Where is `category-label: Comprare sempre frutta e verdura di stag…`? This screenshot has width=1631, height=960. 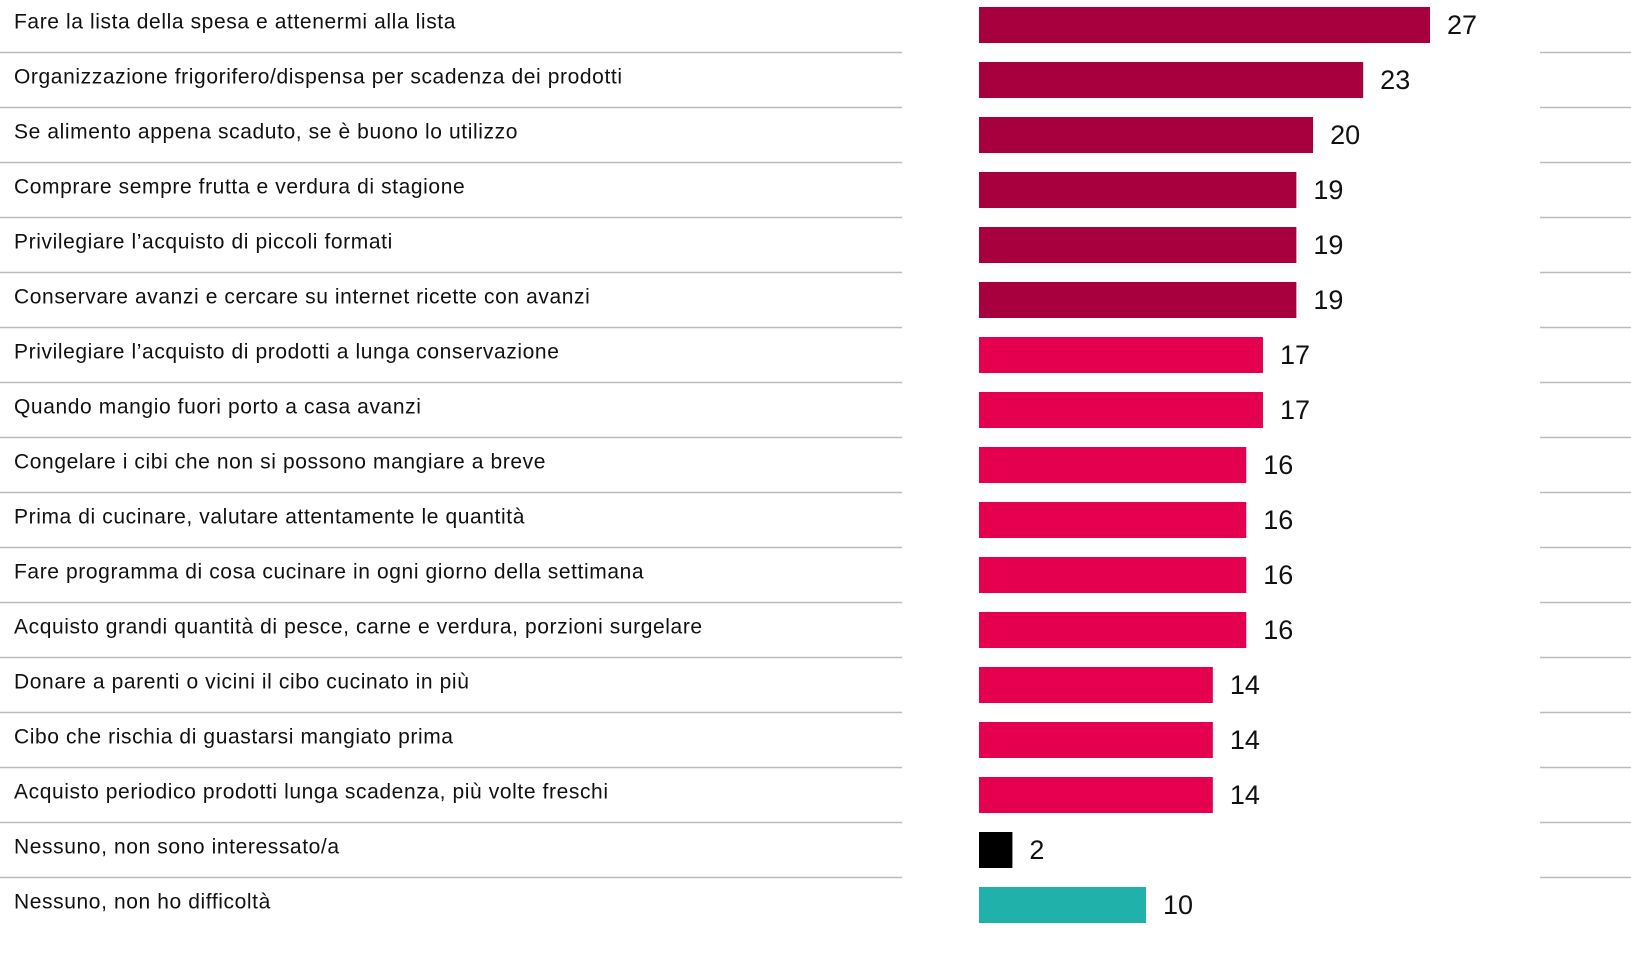
category-label: Comprare sempre frutta e verdura di stag… is located at coordinates (239, 187).